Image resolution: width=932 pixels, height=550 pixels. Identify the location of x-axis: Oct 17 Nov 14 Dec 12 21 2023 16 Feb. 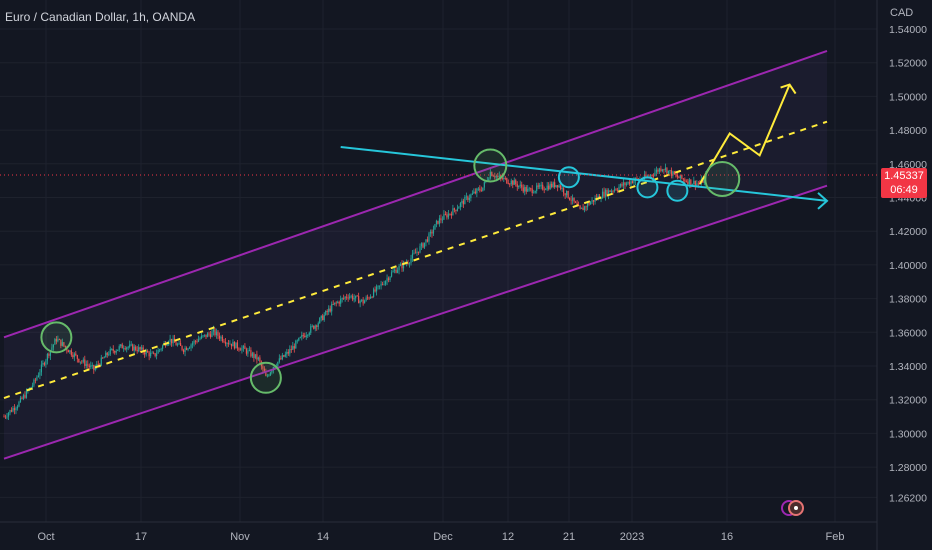
(440, 537).